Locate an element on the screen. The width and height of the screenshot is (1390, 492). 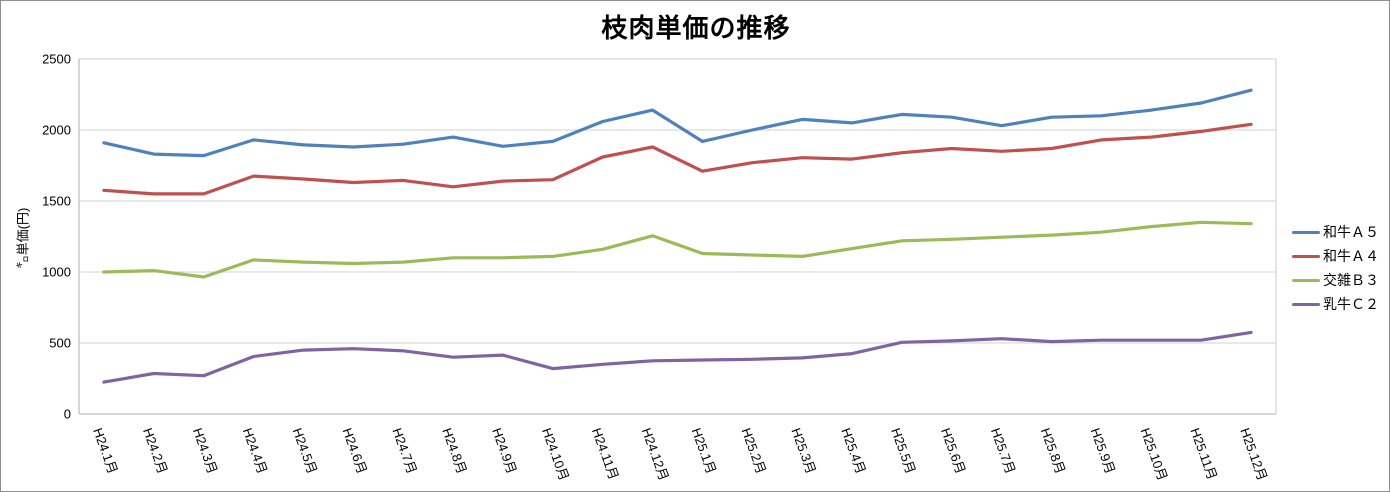
legend-item: 乳牛Ｃ２ is located at coordinates (1335, 304).